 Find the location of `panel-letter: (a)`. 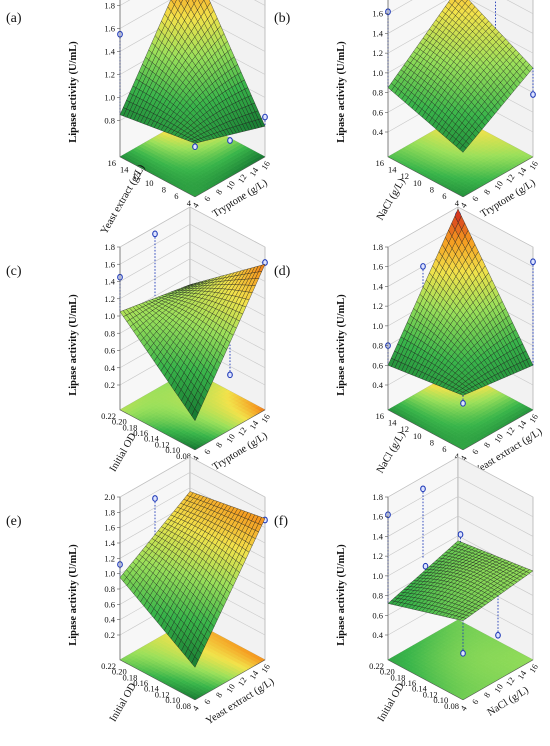

panel-letter: (a) is located at coordinates (14, 18).